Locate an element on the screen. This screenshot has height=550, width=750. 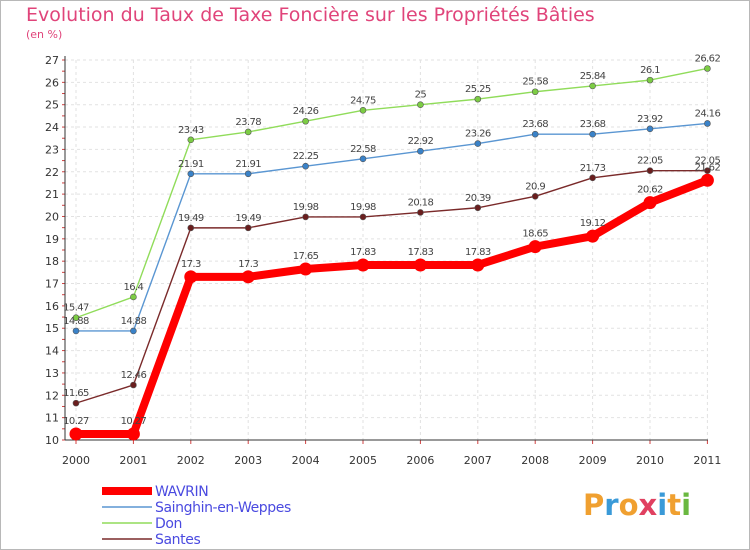
data-label-sainghin-en-weppes: 22.92 is located at coordinates (421, 141).